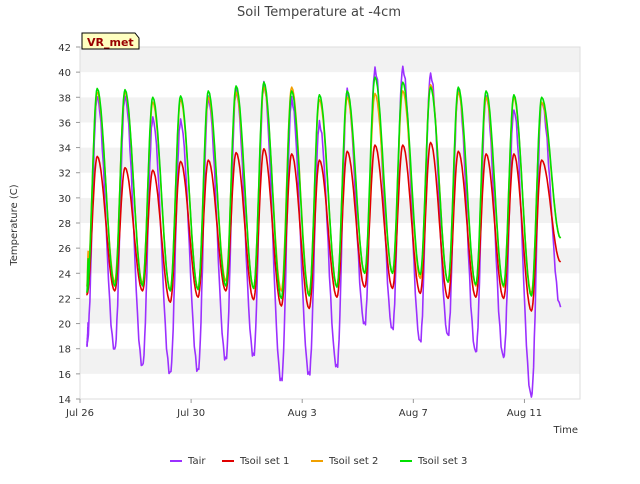 The height and width of the screenshot is (484, 640). What do you see at coordinates (524, 413) in the screenshot?
I see `x-tick-label: Aug 11` at bounding box center [524, 413].